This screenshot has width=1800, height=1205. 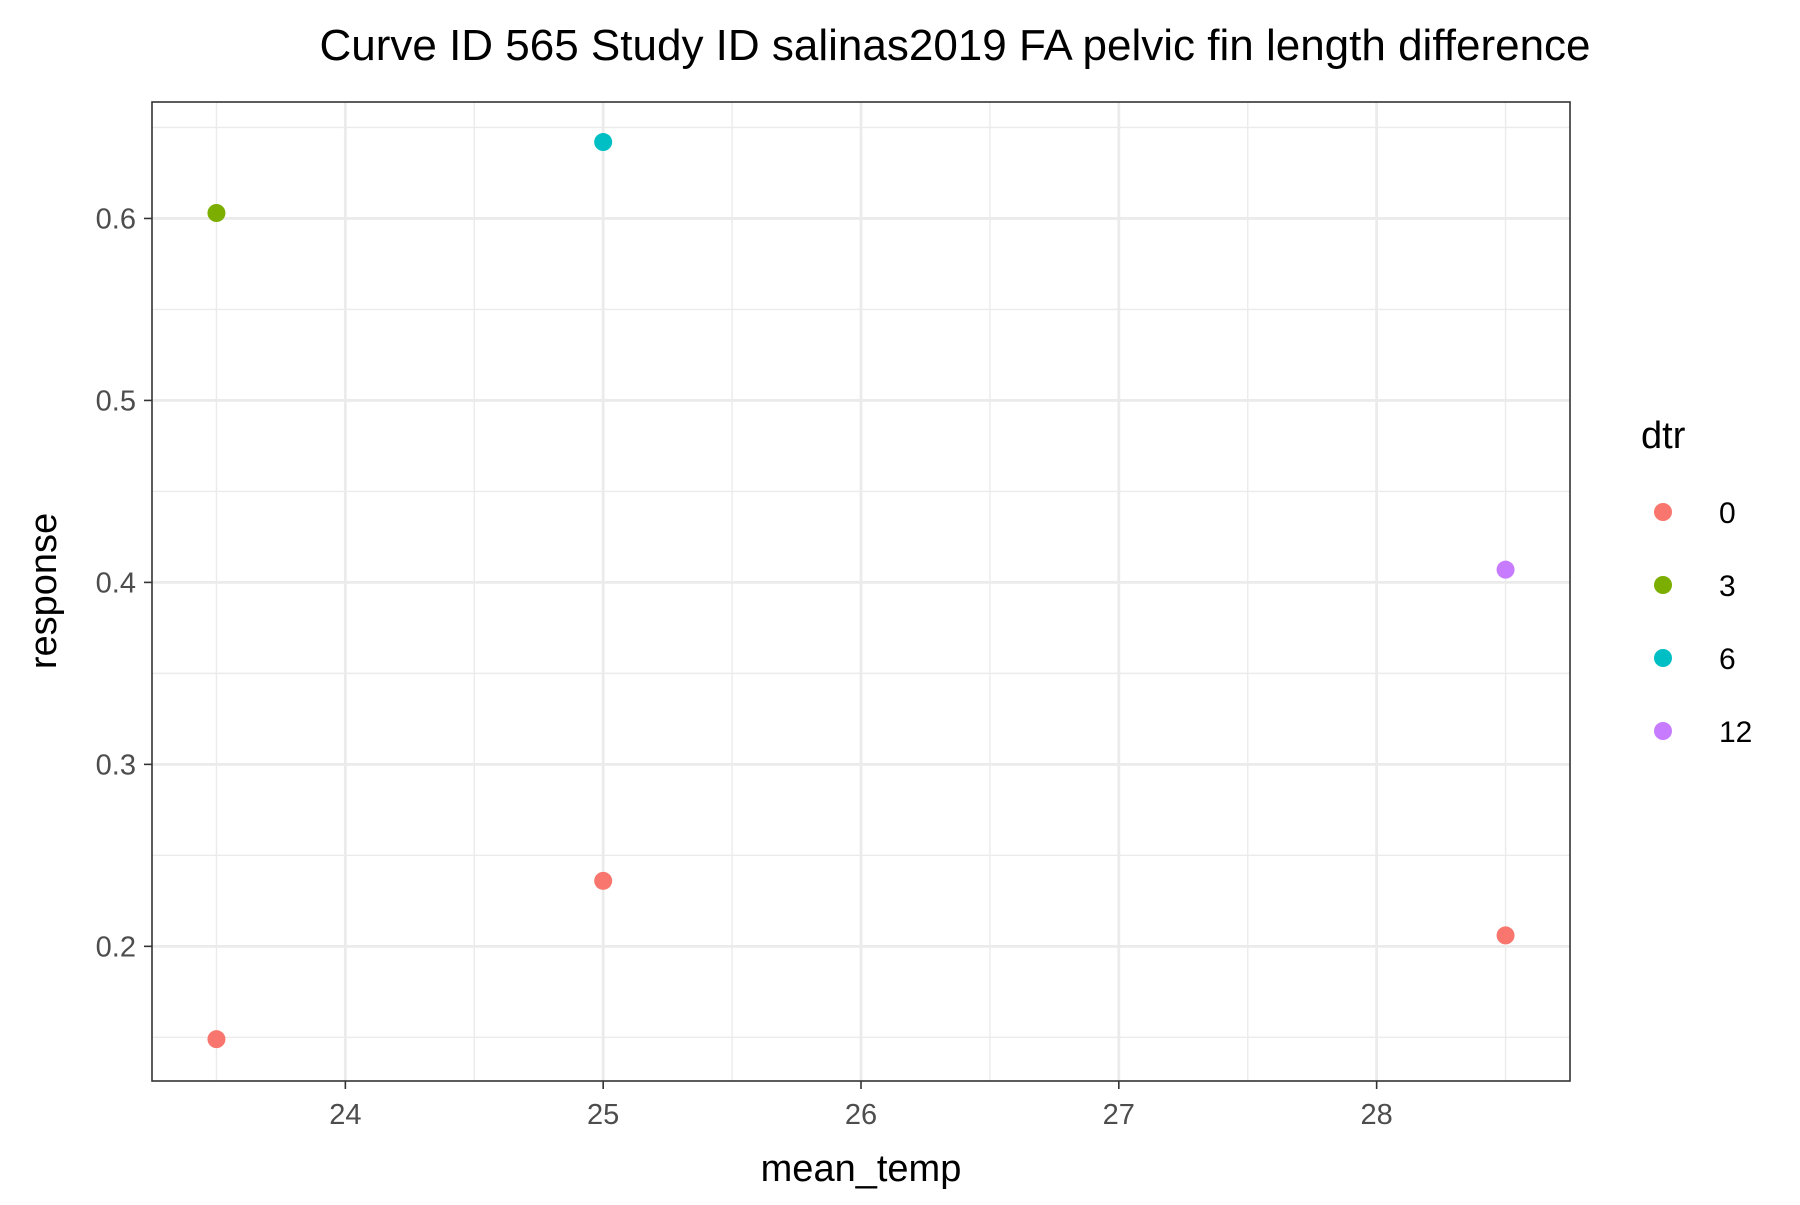 I want to click on legend: dtr 0 3 6 12, so click(x=1696, y=582).